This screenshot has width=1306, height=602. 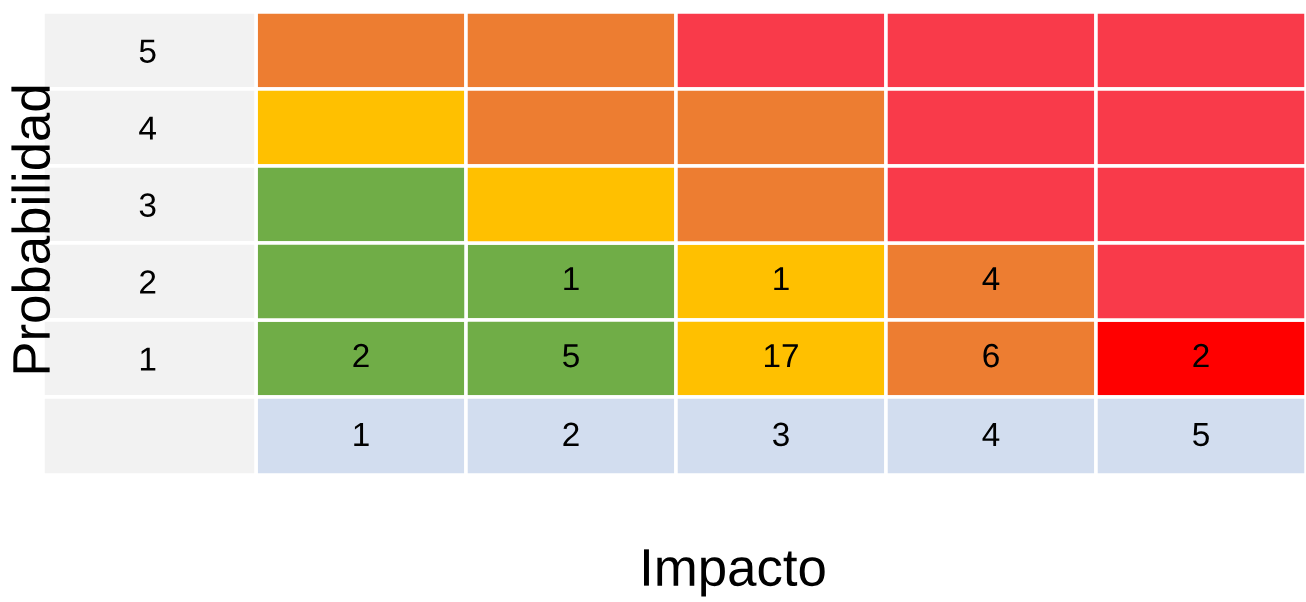 I want to click on y-tick-label: 3, so click(x=147, y=205).